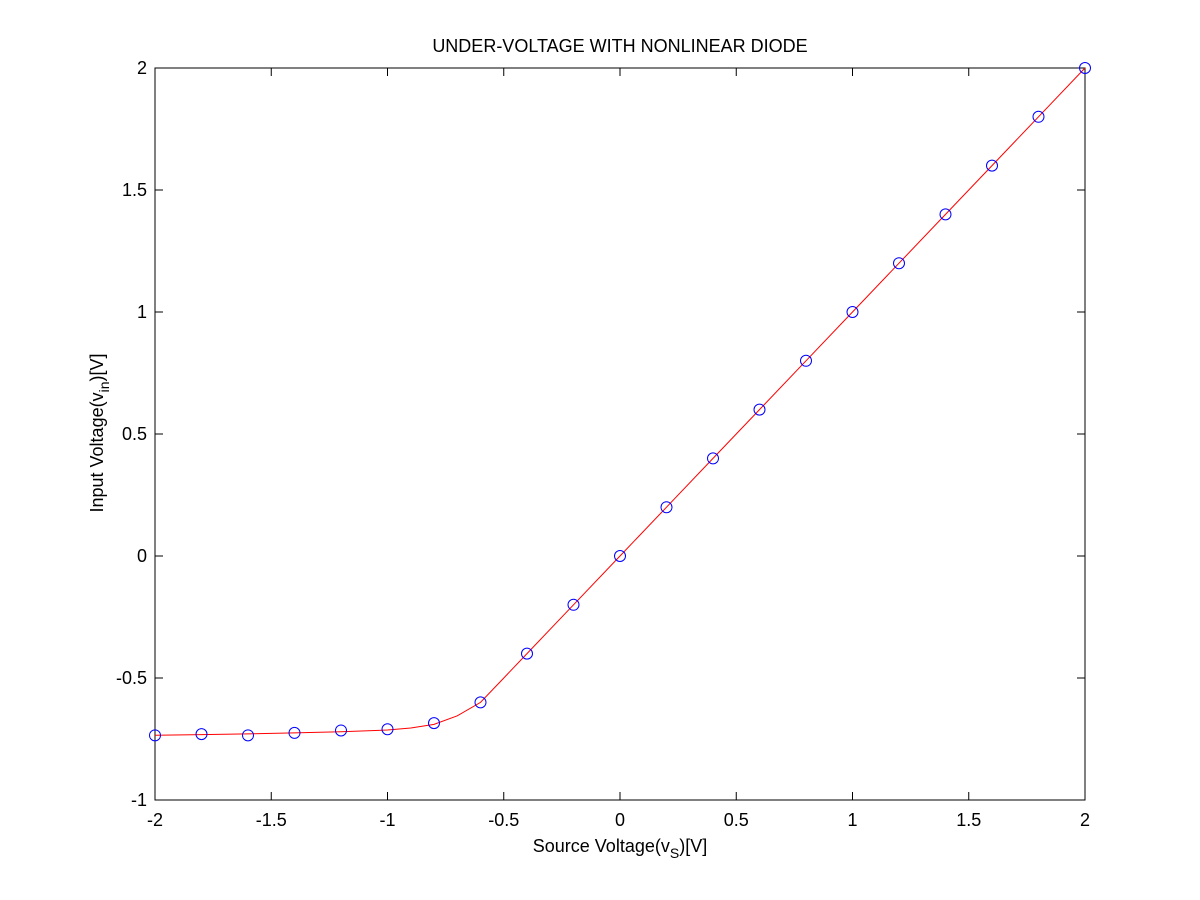  I want to click on y-tick-label: 2, so click(142, 68).